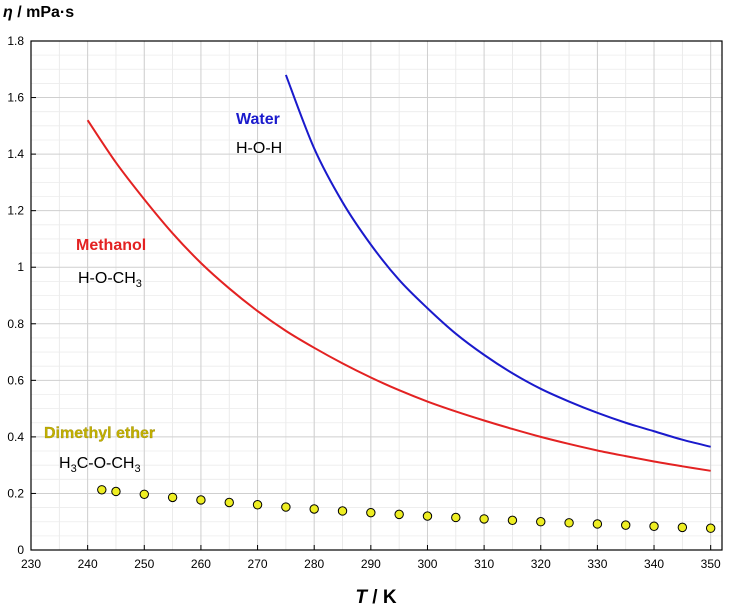  What do you see at coordinates (31, 564) in the screenshot?
I see `x-tick-label: 230` at bounding box center [31, 564].